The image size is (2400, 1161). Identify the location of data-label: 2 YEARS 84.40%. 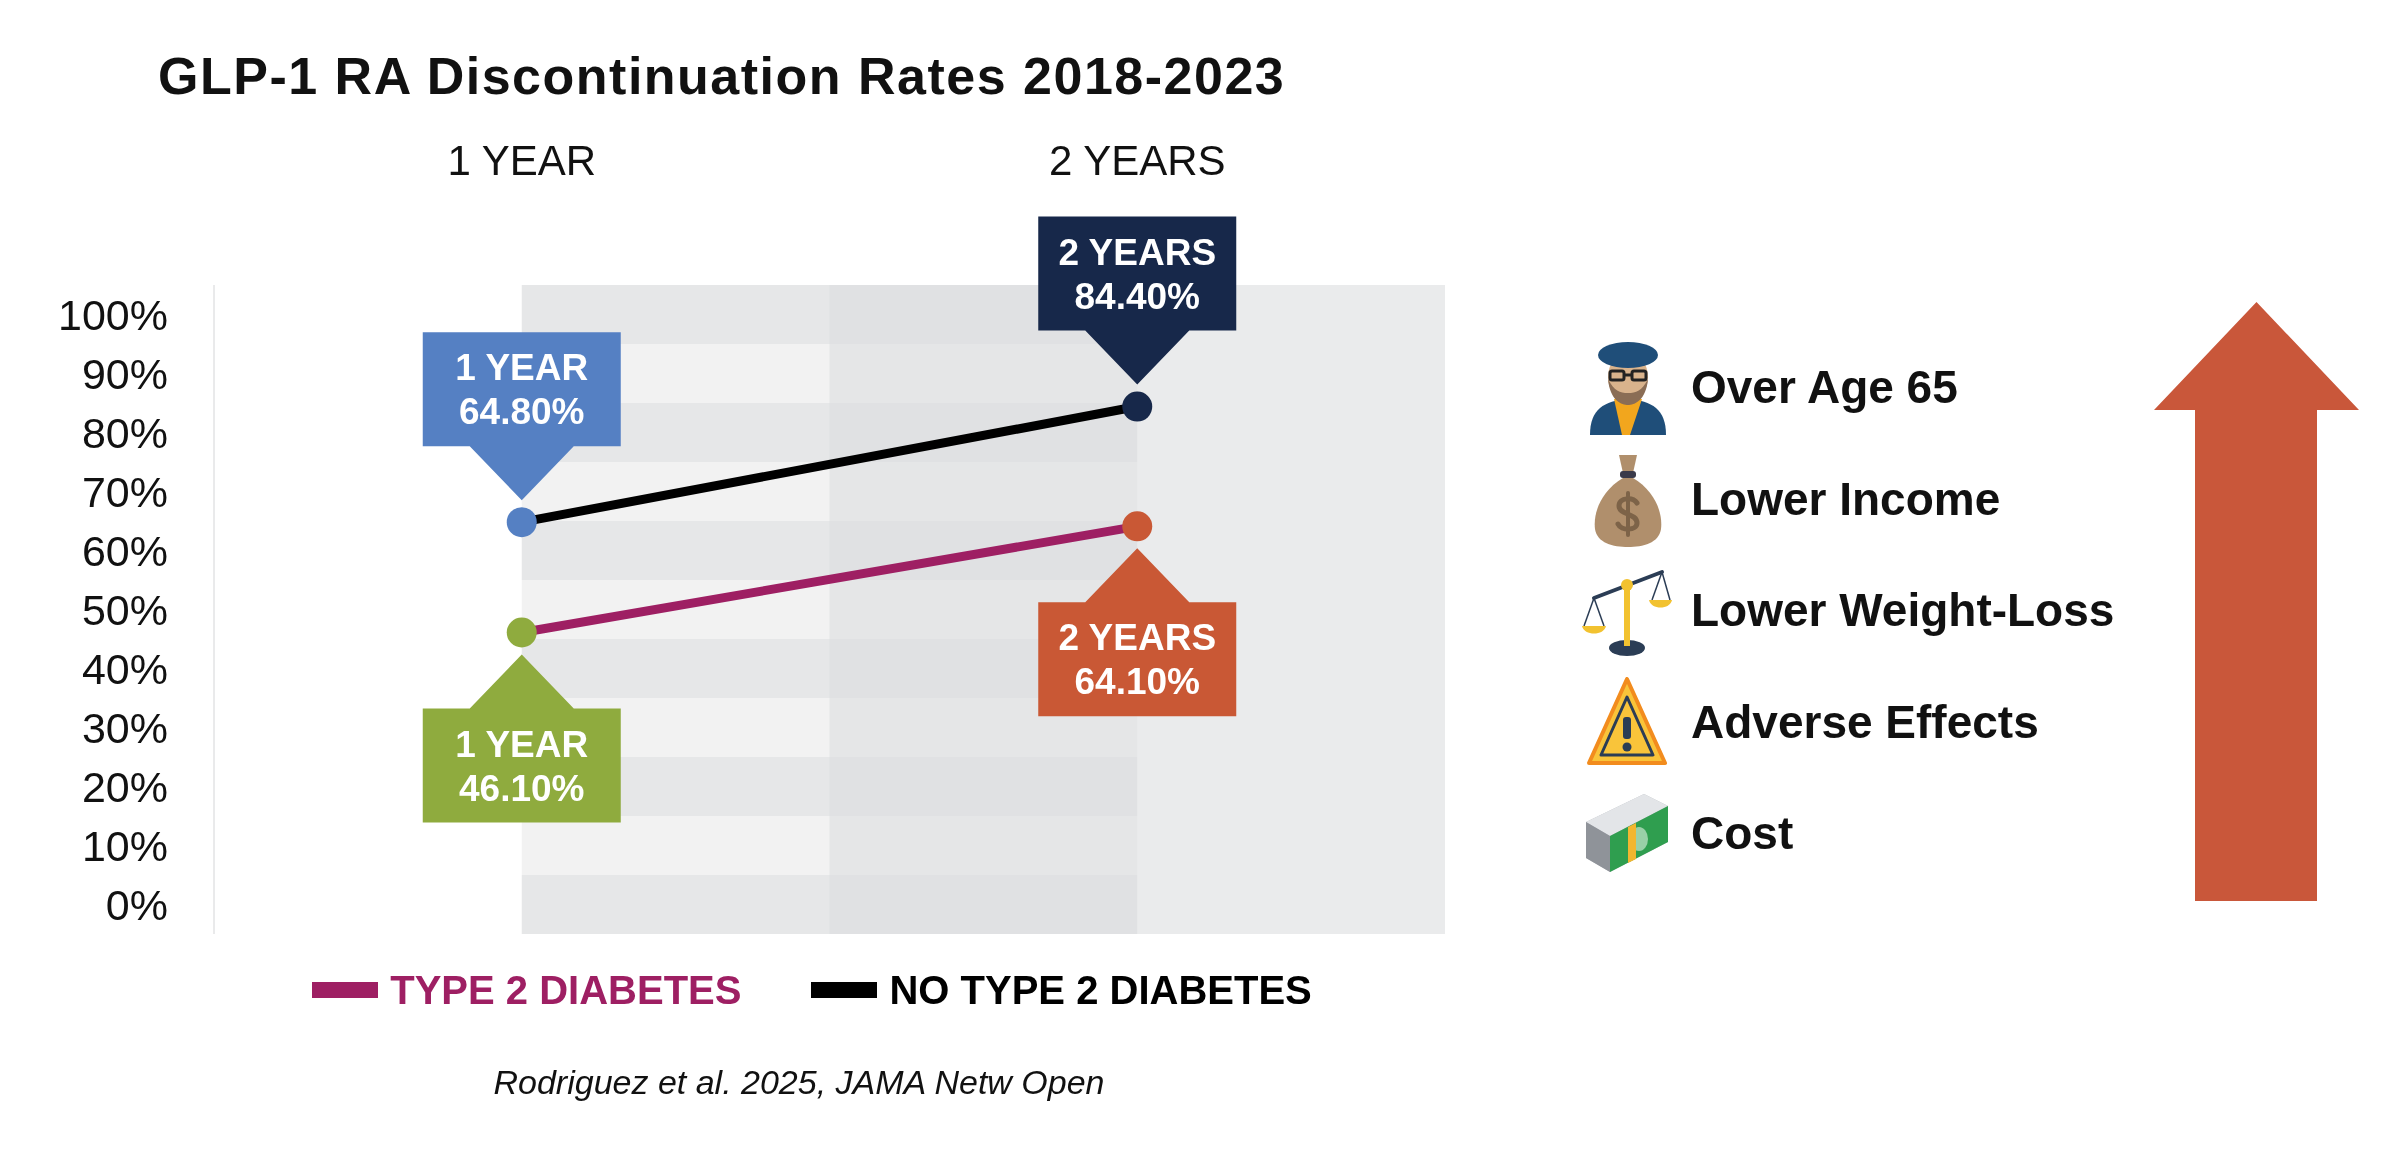
(1137, 274).